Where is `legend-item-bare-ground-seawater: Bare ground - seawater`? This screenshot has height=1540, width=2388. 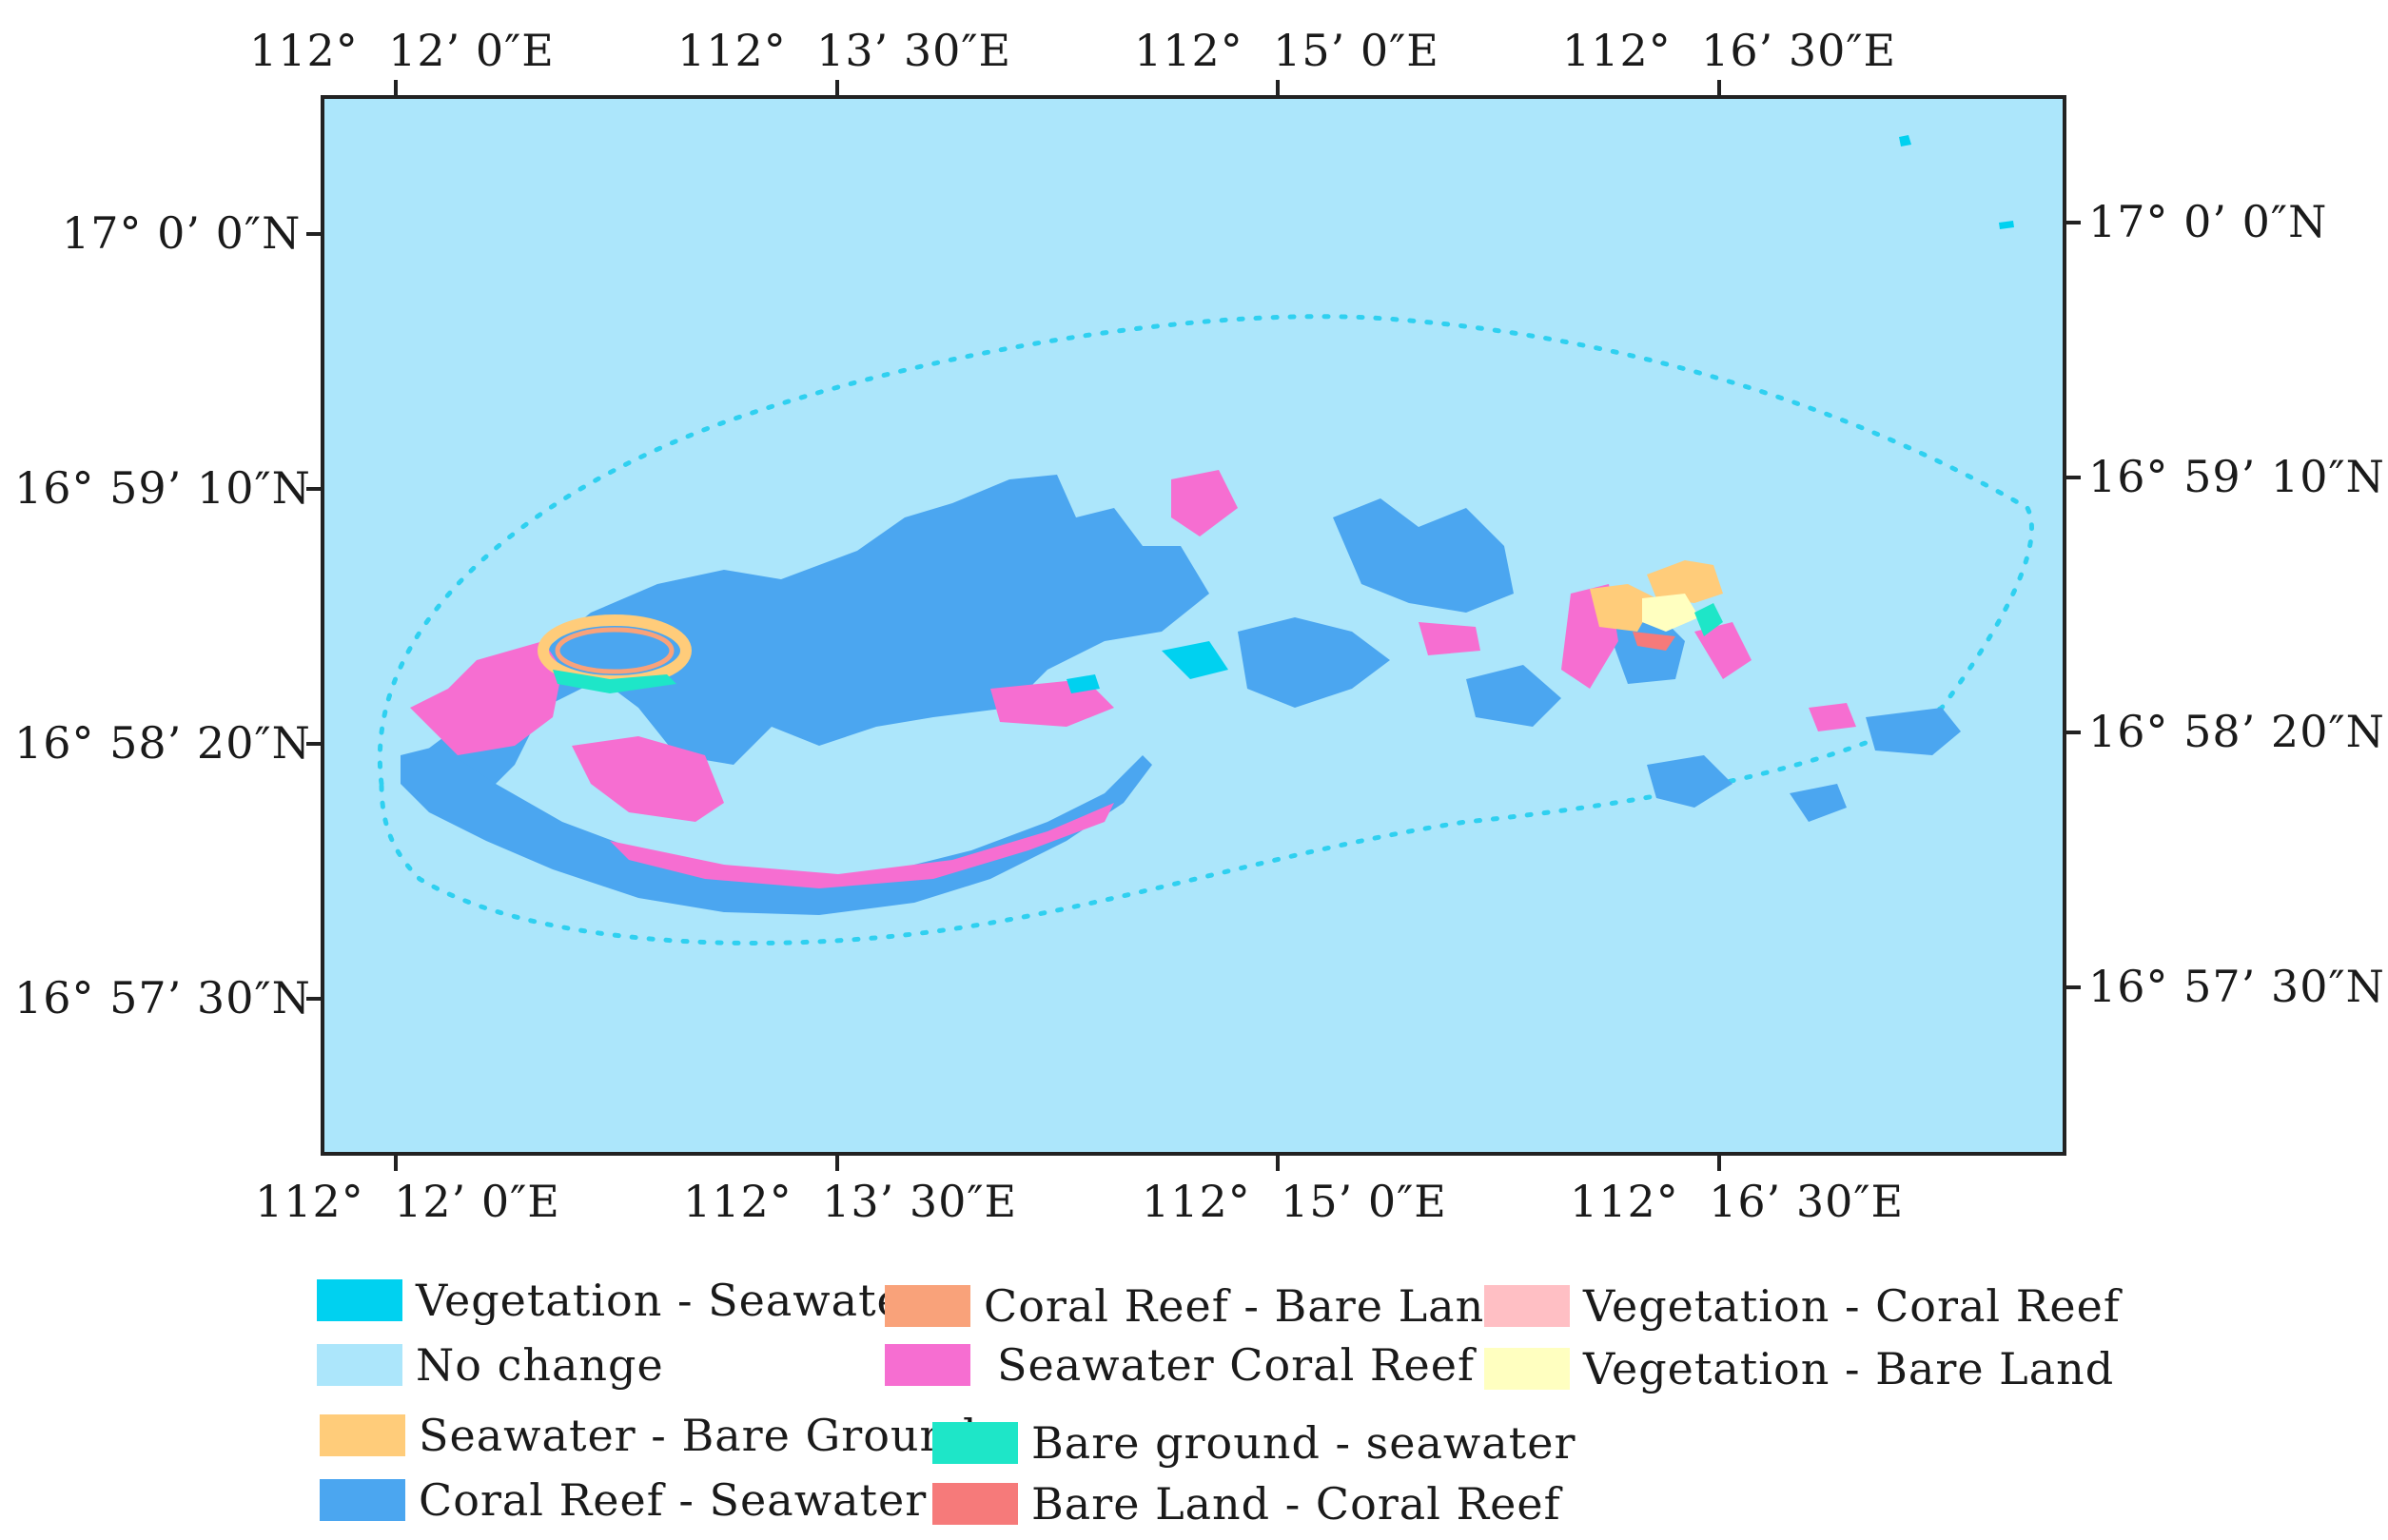
legend-item-bare-ground-seawater: Bare ground - seawater is located at coordinates (1254, 1443).